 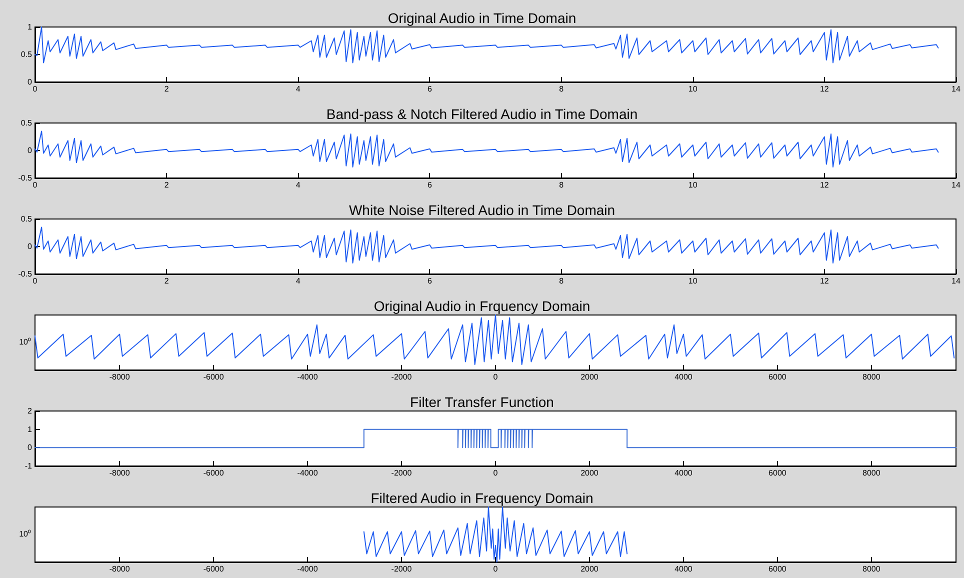 What do you see at coordinates (482, 114) in the screenshot?
I see `chart-title: Band-pass & Notch Filtered Audio in Time Domain` at bounding box center [482, 114].